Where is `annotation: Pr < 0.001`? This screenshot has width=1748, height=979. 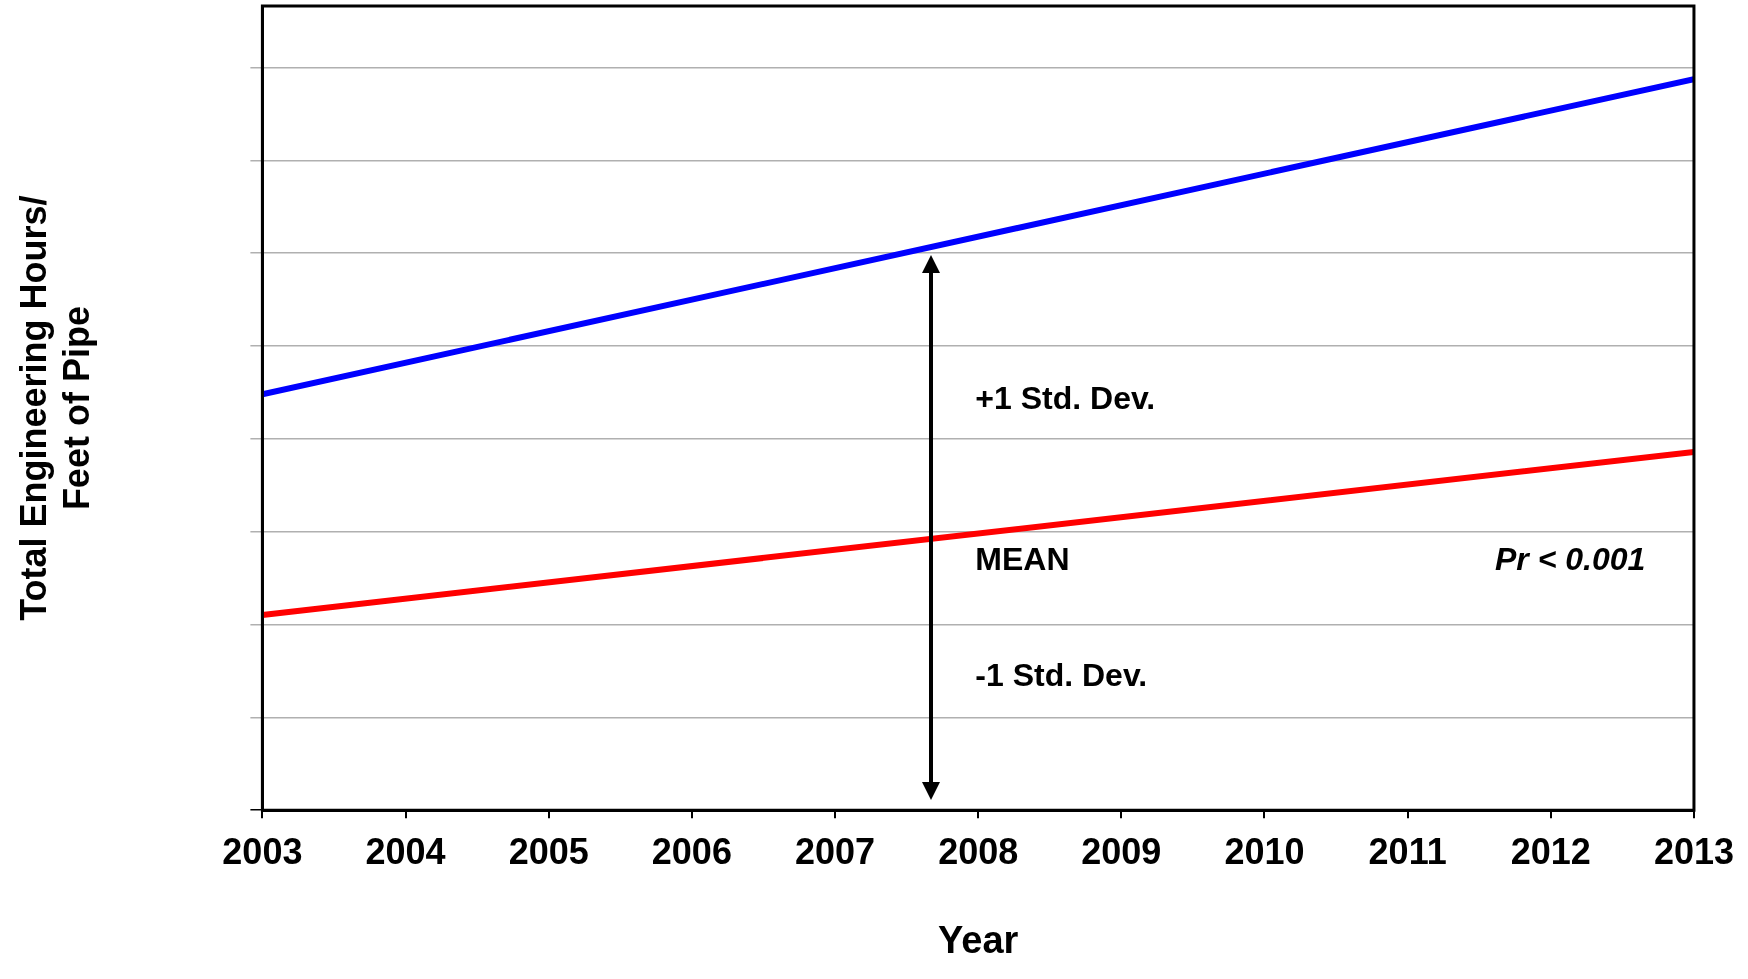
annotation: Pr < 0.001 is located at coordinates (1570, 558).